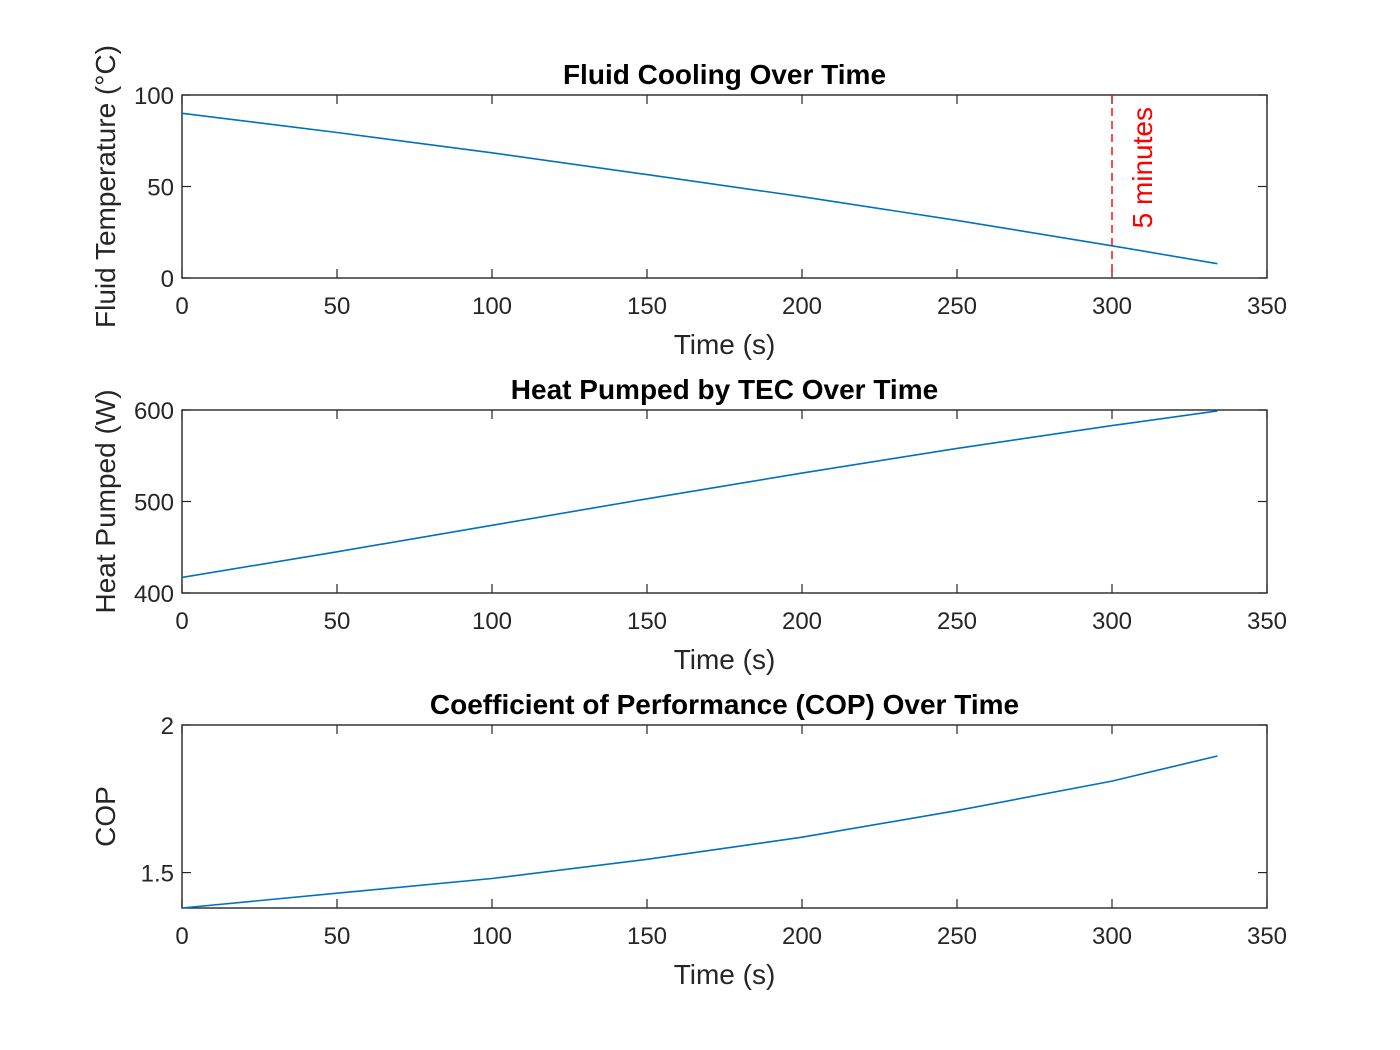  Describe the element at coordinates (154, 411) in the screenshot. I see `y-tick-label: 600` at that location.